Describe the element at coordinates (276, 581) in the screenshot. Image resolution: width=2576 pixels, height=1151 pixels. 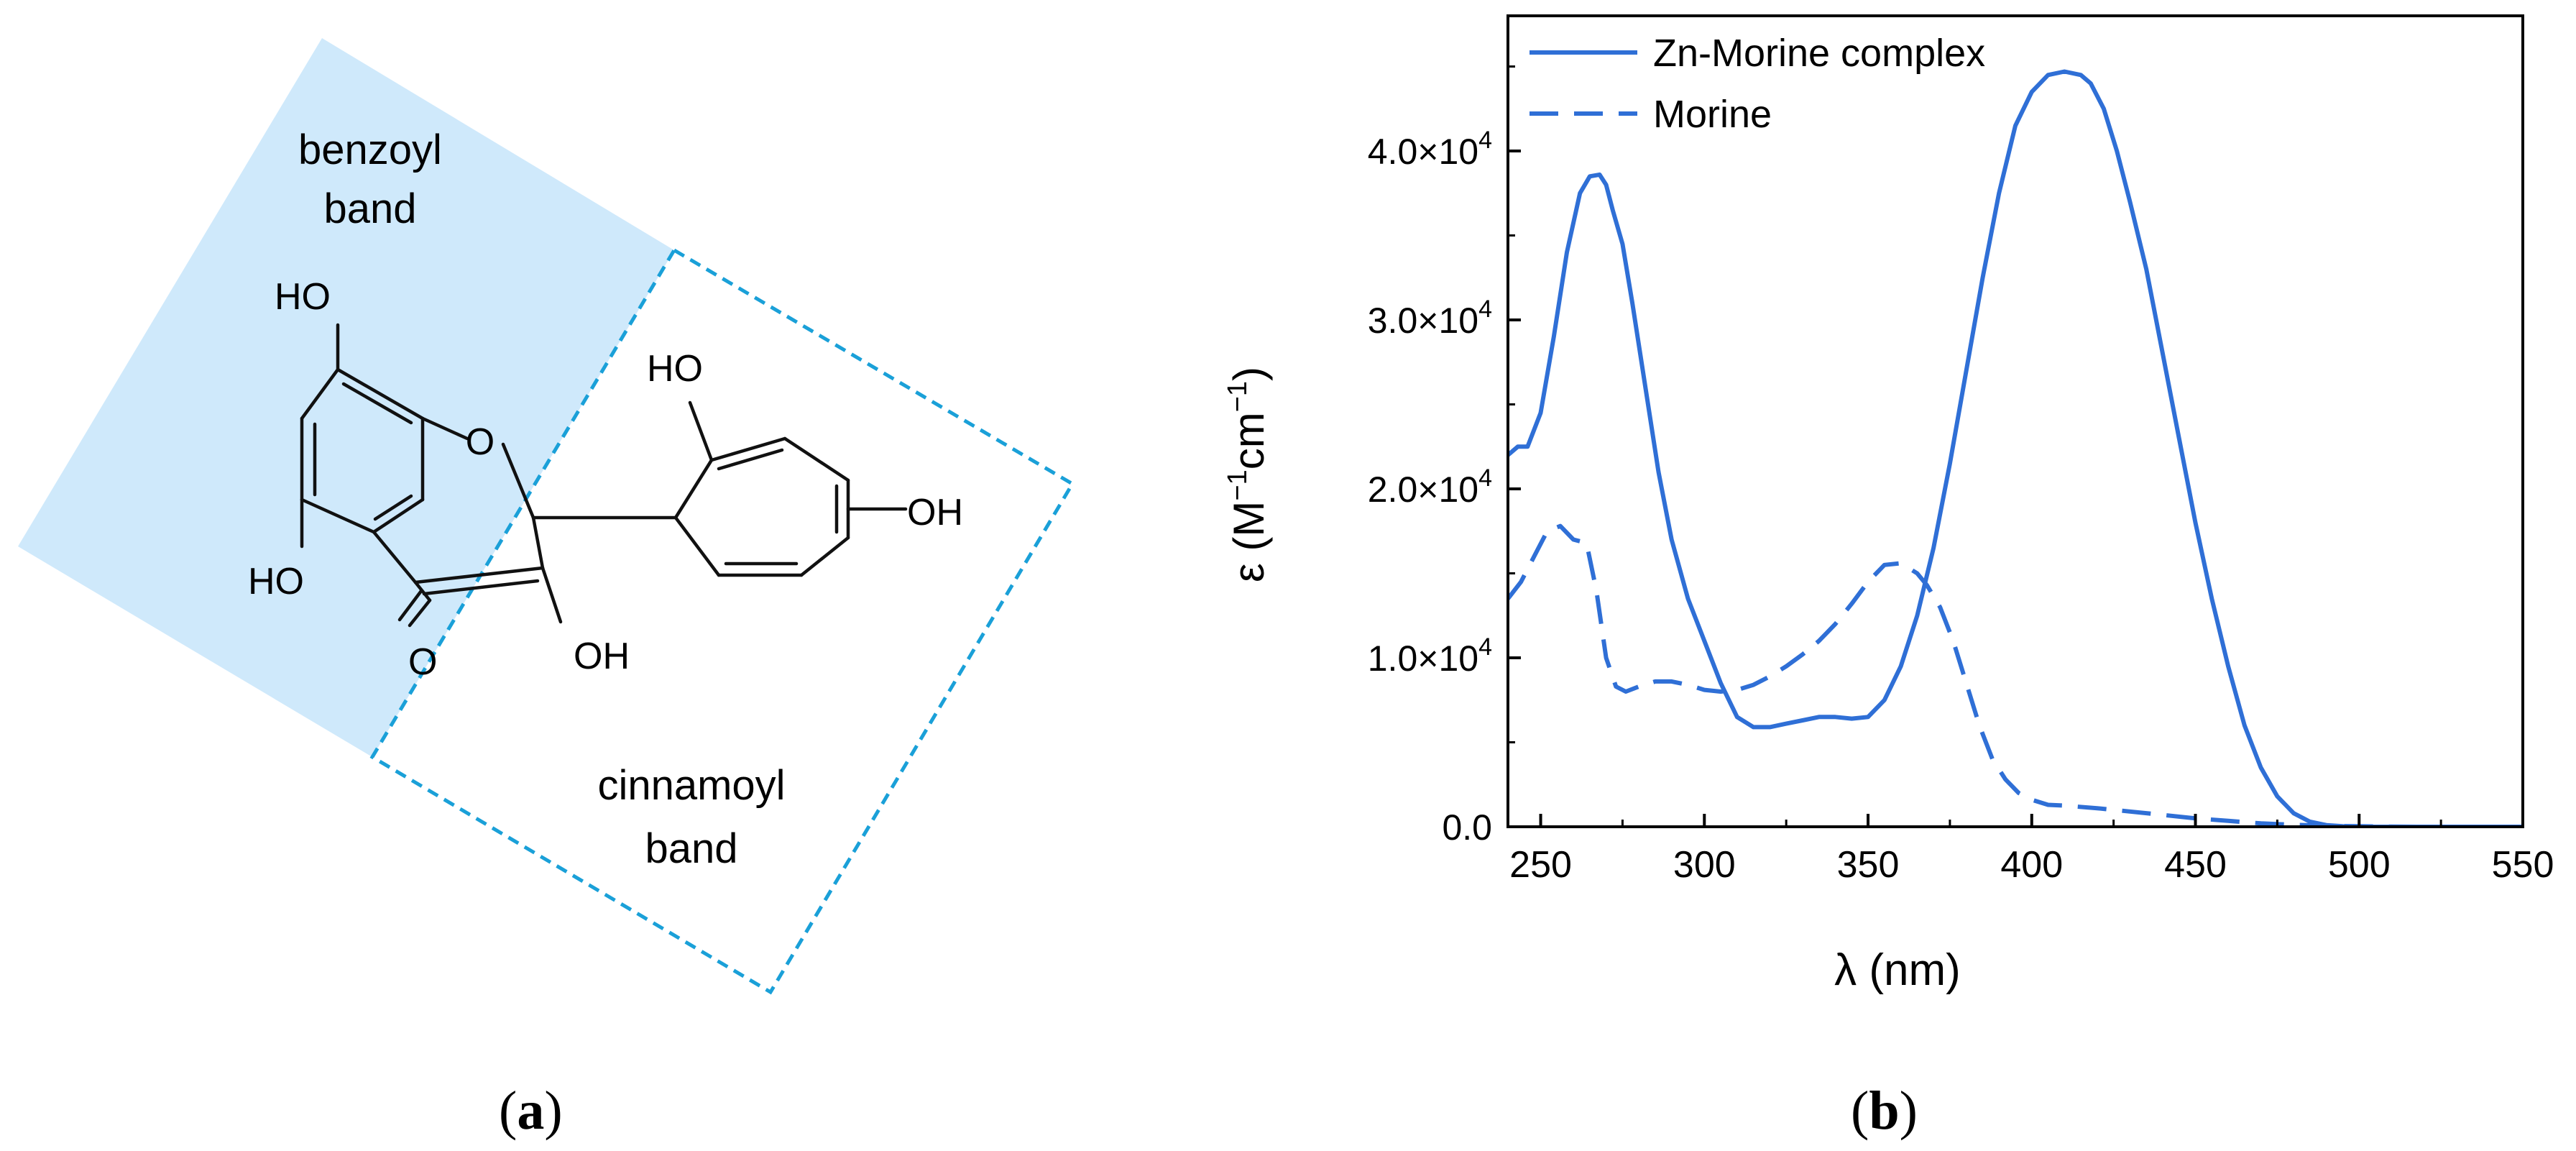
I see `atom-ho-left: HO` at that location.